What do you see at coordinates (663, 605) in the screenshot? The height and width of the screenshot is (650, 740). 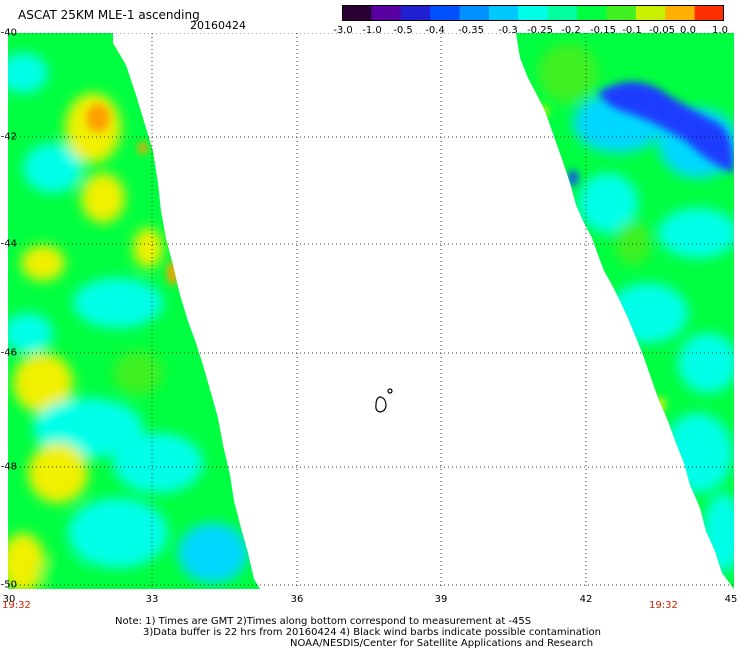 I see `time-label-right: 19:32` at bounding box center [663, 605].